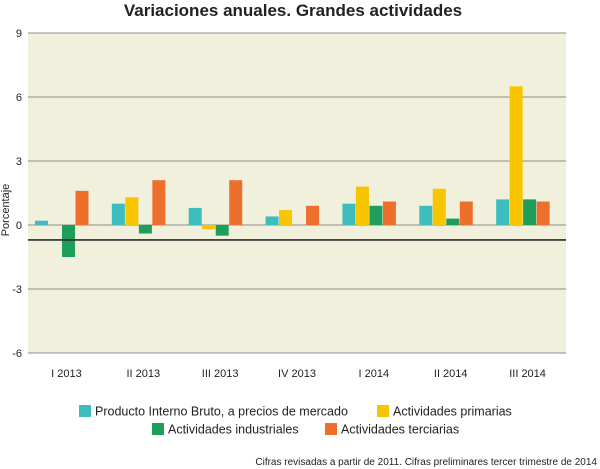  What do you see at coordinates (17, 194) in the screenshot?
I see `y-axis-ticks: 9 6 3 0 -3 -6` at bounding box center [17, 194].